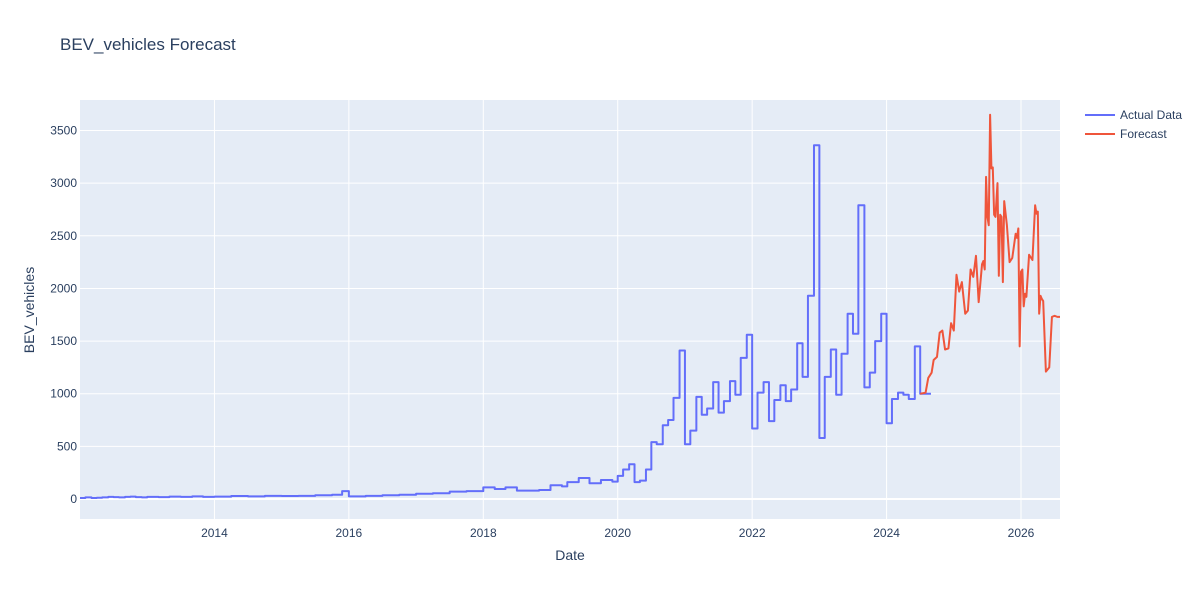 This screenshot has width=1200, height=600. What do you see at coordinates (752, 533) in the screenshot?
I see `x-tick-label: 2022` at bounding box center [752, 533].